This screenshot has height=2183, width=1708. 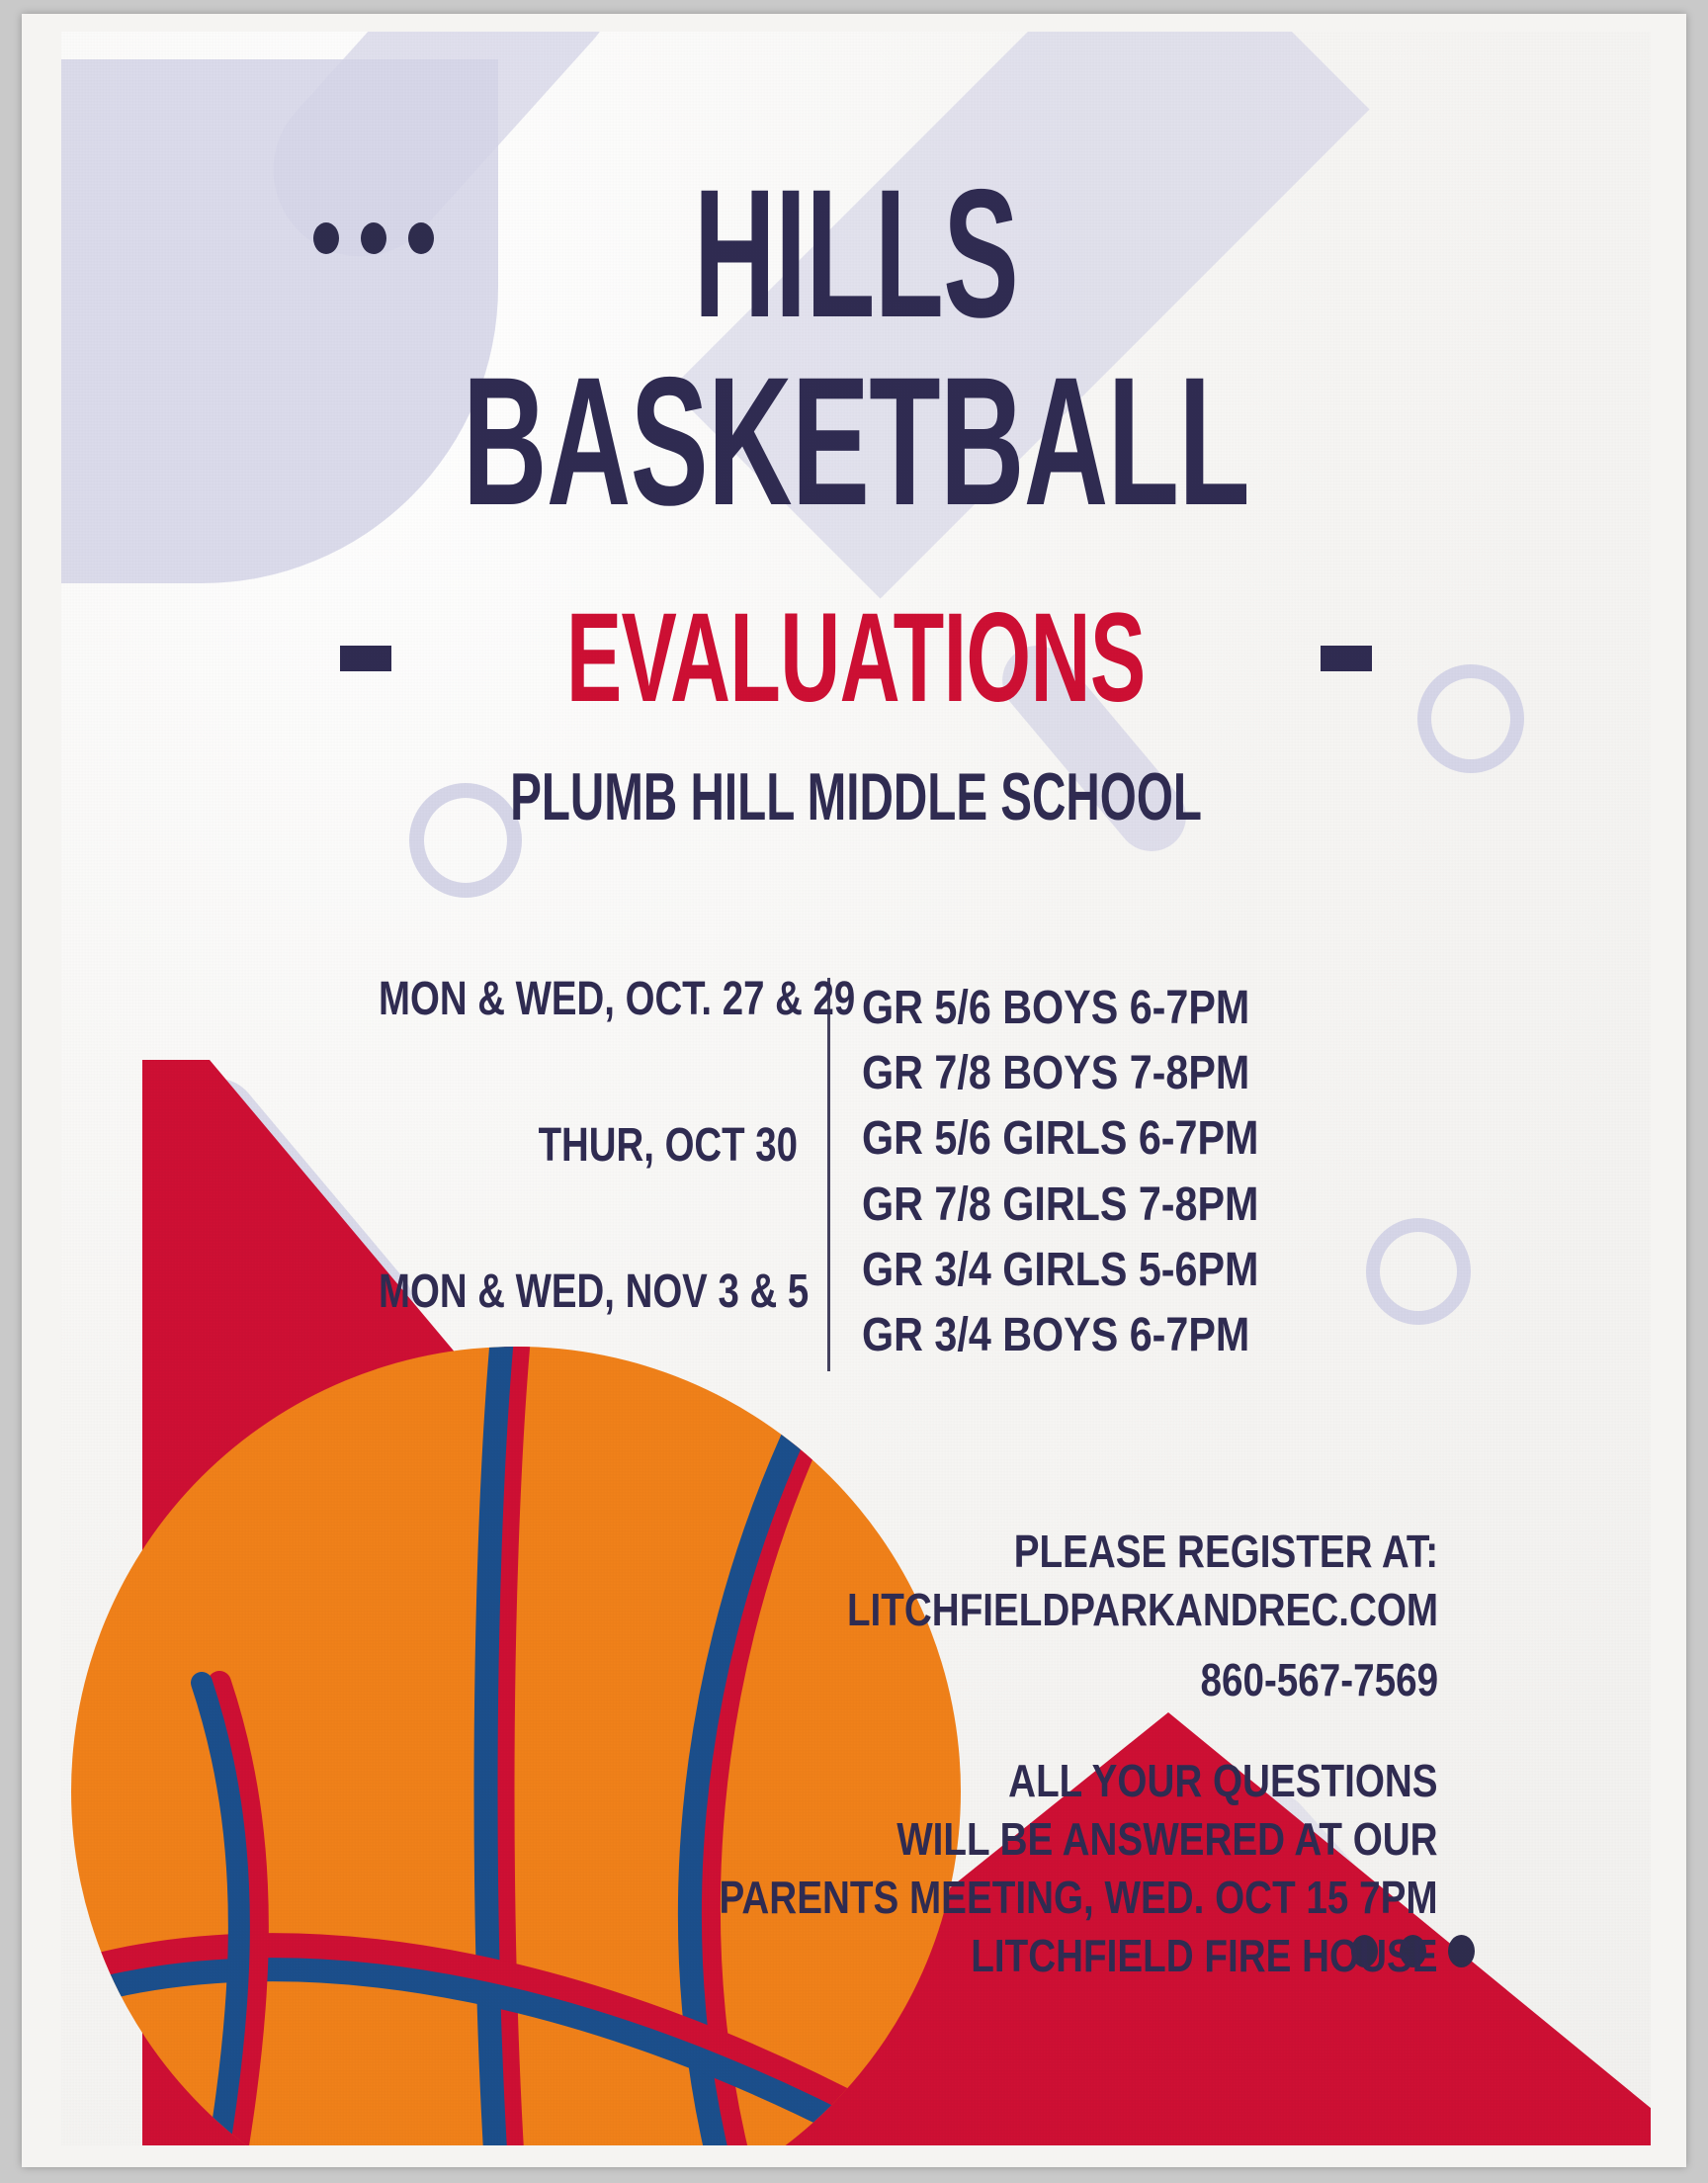 What do you see at coordinates (668, 1145) in the screenshot?
I see `schedule-date: THUR, OCT 30` at bounding box center [668, 1145].